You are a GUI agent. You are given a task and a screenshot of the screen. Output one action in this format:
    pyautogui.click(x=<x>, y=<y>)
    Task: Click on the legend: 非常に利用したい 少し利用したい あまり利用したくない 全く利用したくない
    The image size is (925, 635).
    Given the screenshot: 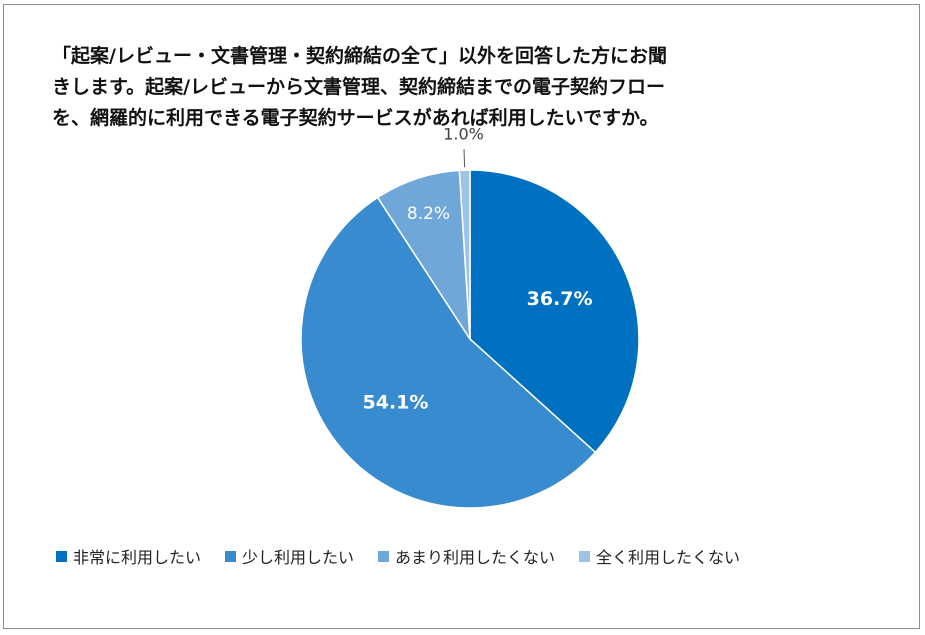 What is the action you would take?
    pyautogui.click(x=410, y=556)
    